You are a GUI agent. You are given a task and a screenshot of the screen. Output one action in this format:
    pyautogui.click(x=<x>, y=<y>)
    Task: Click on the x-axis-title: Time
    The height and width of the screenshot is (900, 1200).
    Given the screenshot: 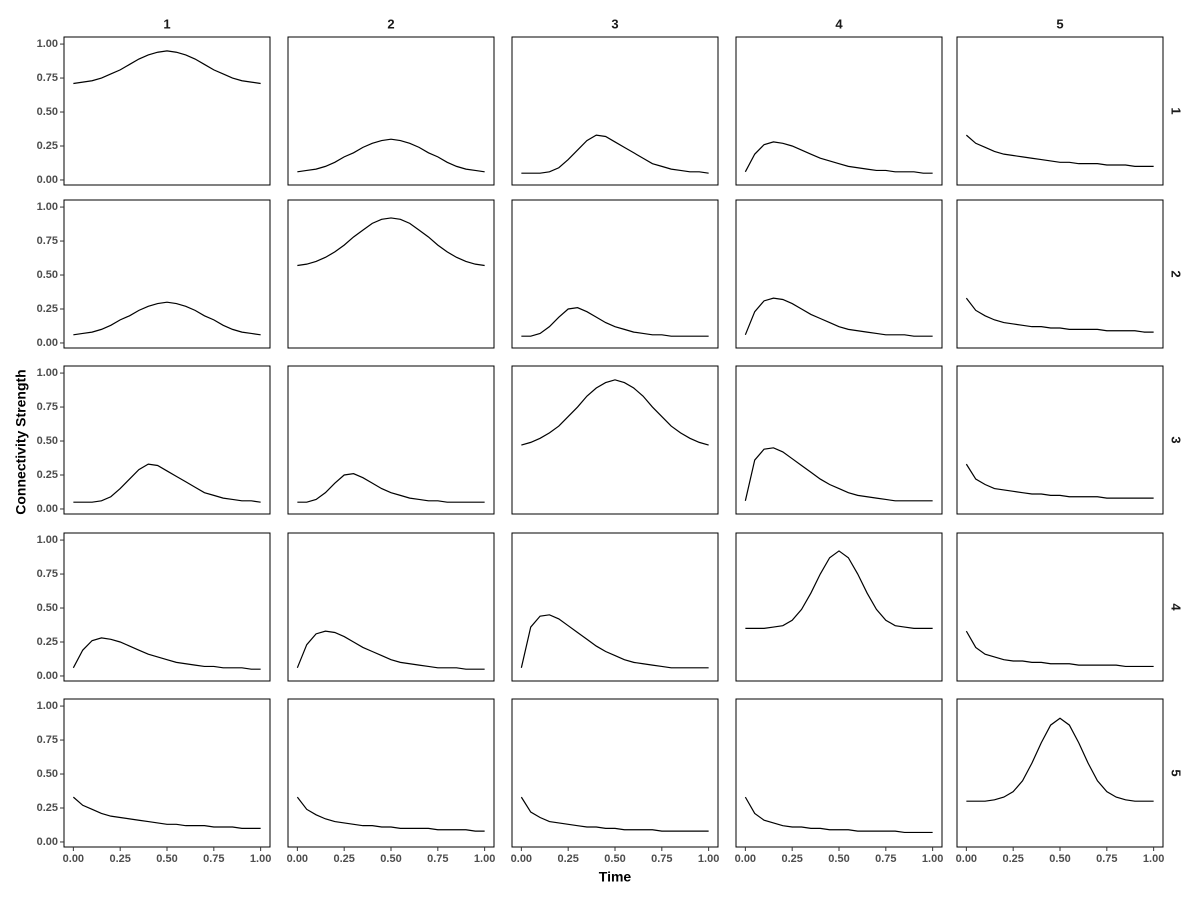 What is the action you would take?
    pyautogui.click(x=615, y=877)
    